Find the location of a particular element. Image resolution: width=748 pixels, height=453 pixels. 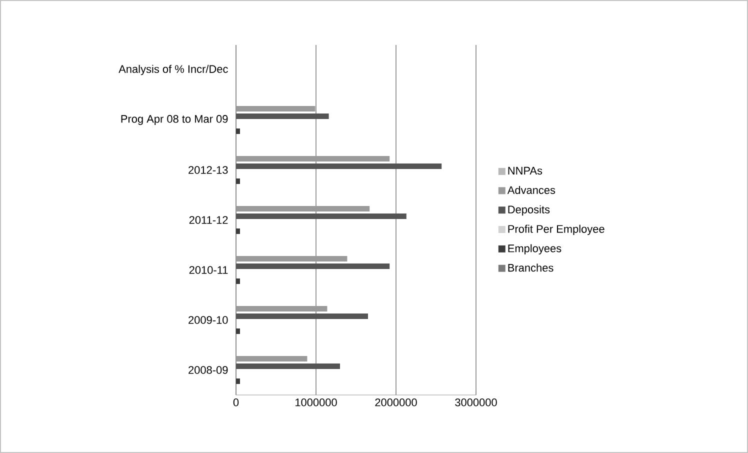

y-tick-label: 2011-12 is located at coordinates (208, 220).